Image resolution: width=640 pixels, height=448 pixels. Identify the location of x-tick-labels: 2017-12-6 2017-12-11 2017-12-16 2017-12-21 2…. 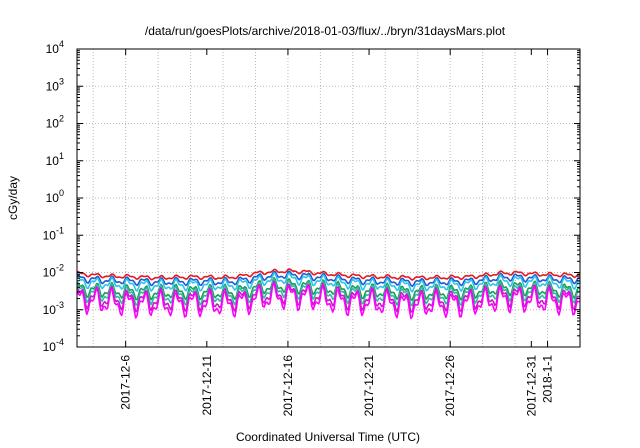
(337, 386).